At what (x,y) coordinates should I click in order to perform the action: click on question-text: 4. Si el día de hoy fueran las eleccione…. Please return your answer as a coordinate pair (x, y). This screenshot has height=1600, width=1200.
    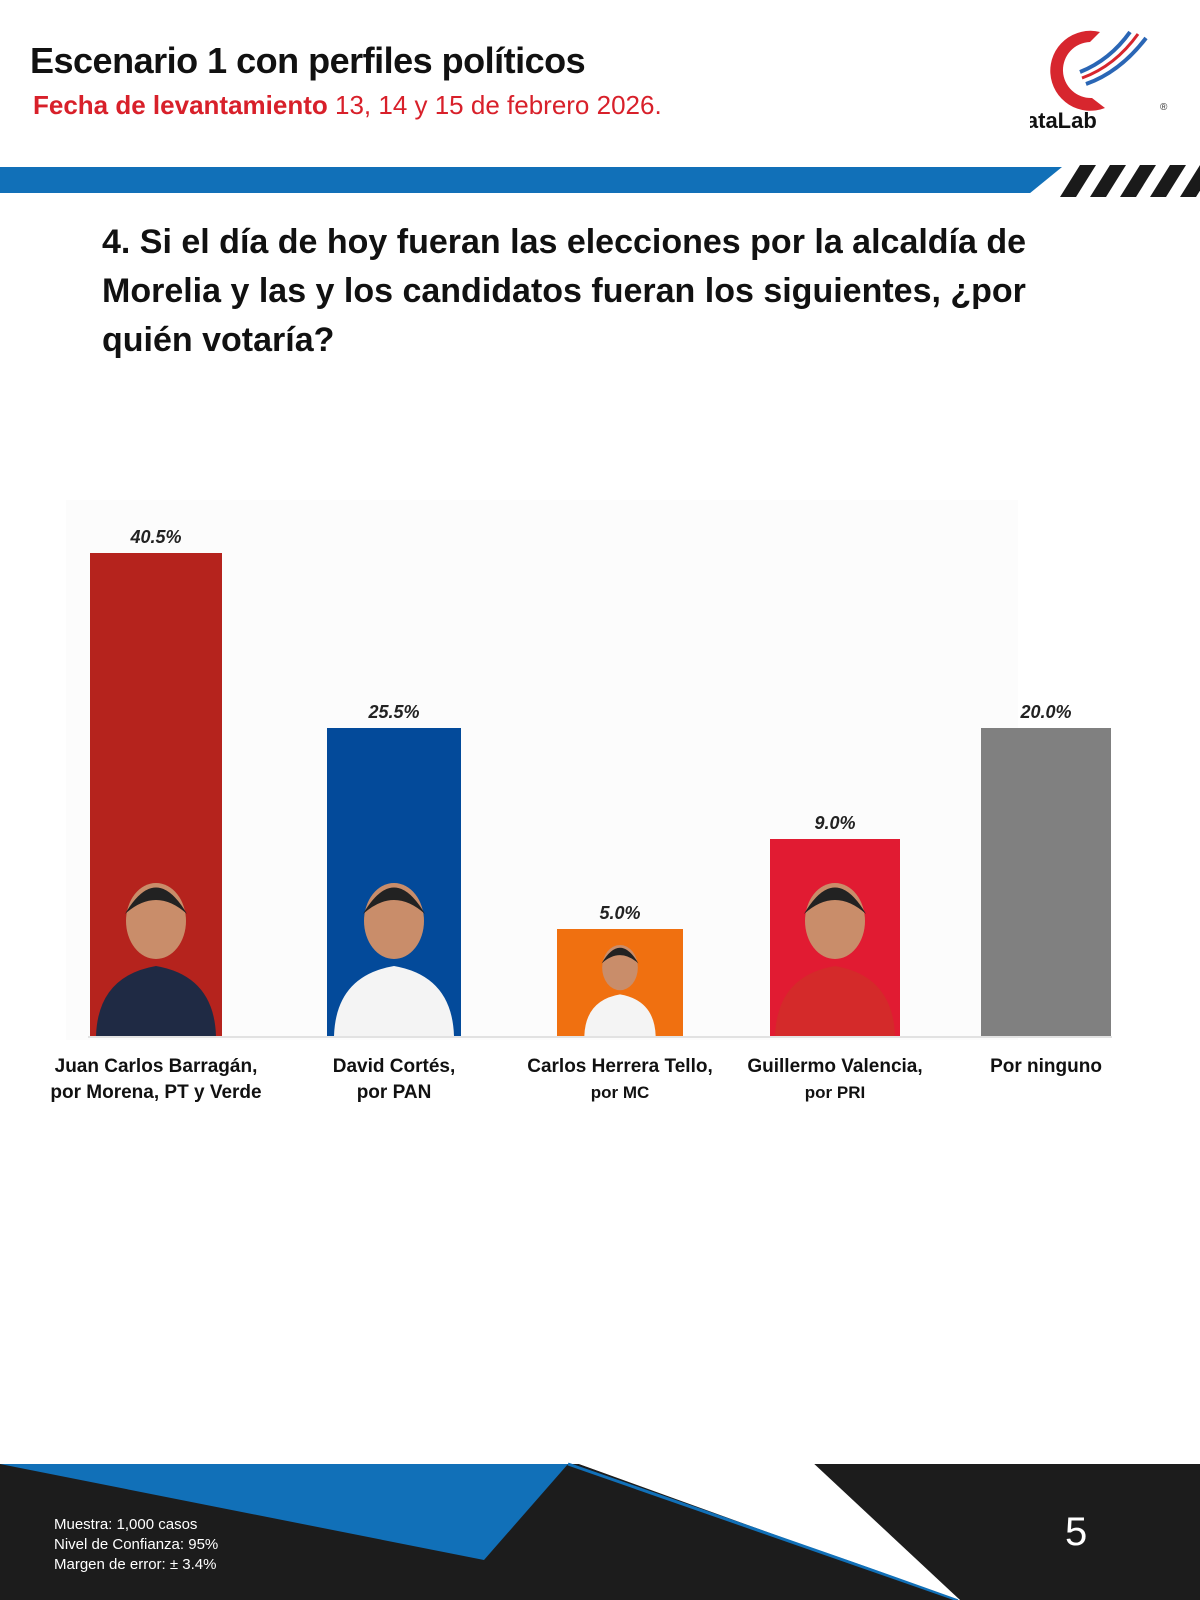
    Looking at the image, I should click on (564, 291).